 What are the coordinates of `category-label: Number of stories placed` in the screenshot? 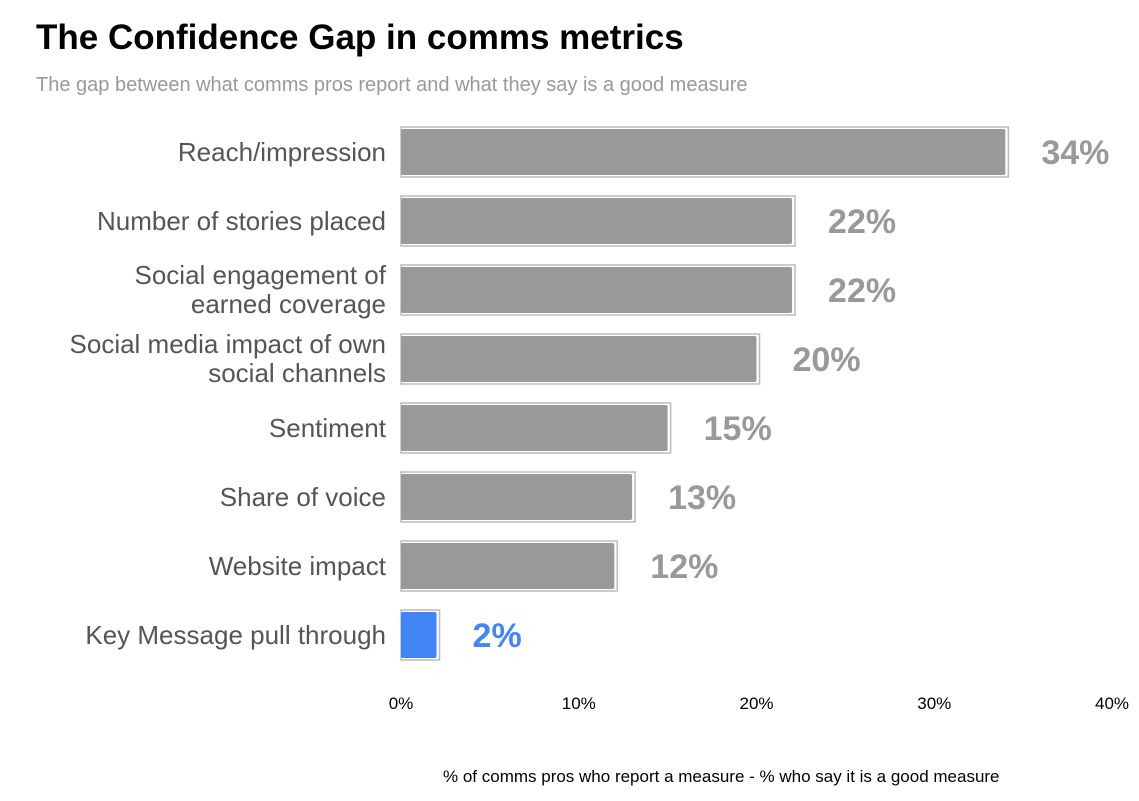 It's located at (241, 221).